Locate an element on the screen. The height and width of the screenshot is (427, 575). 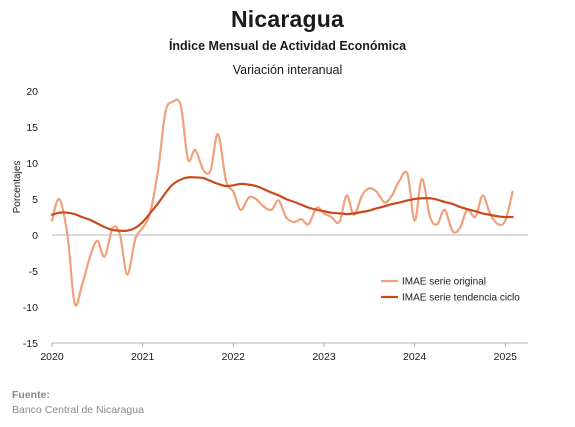
y-tick-label: 0 is located at coordinates (35, 236).